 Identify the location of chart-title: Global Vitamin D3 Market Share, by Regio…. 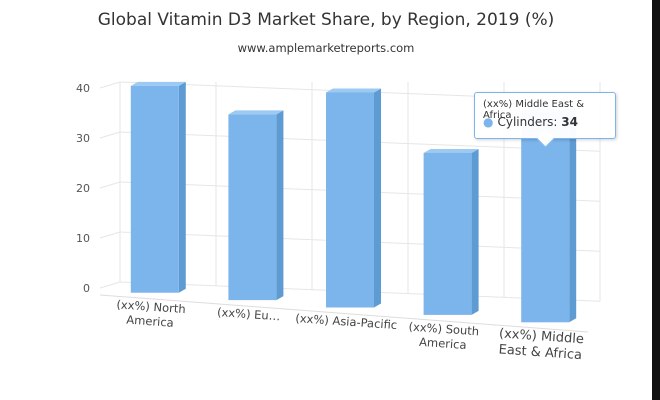
(326, 20).